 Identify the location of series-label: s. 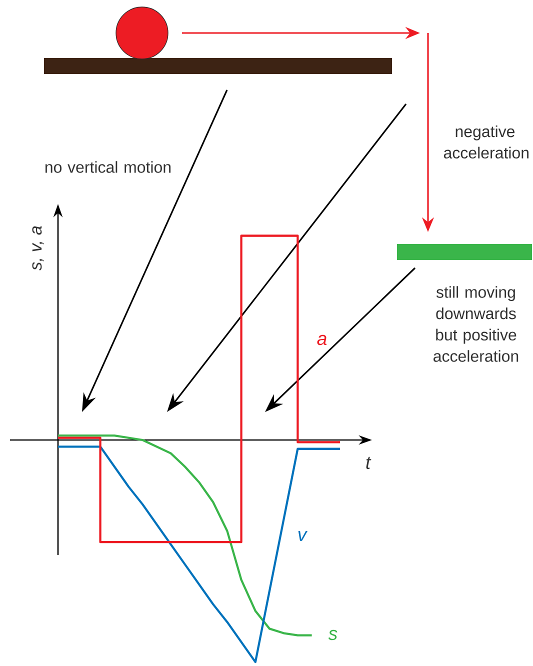
(333, 635).